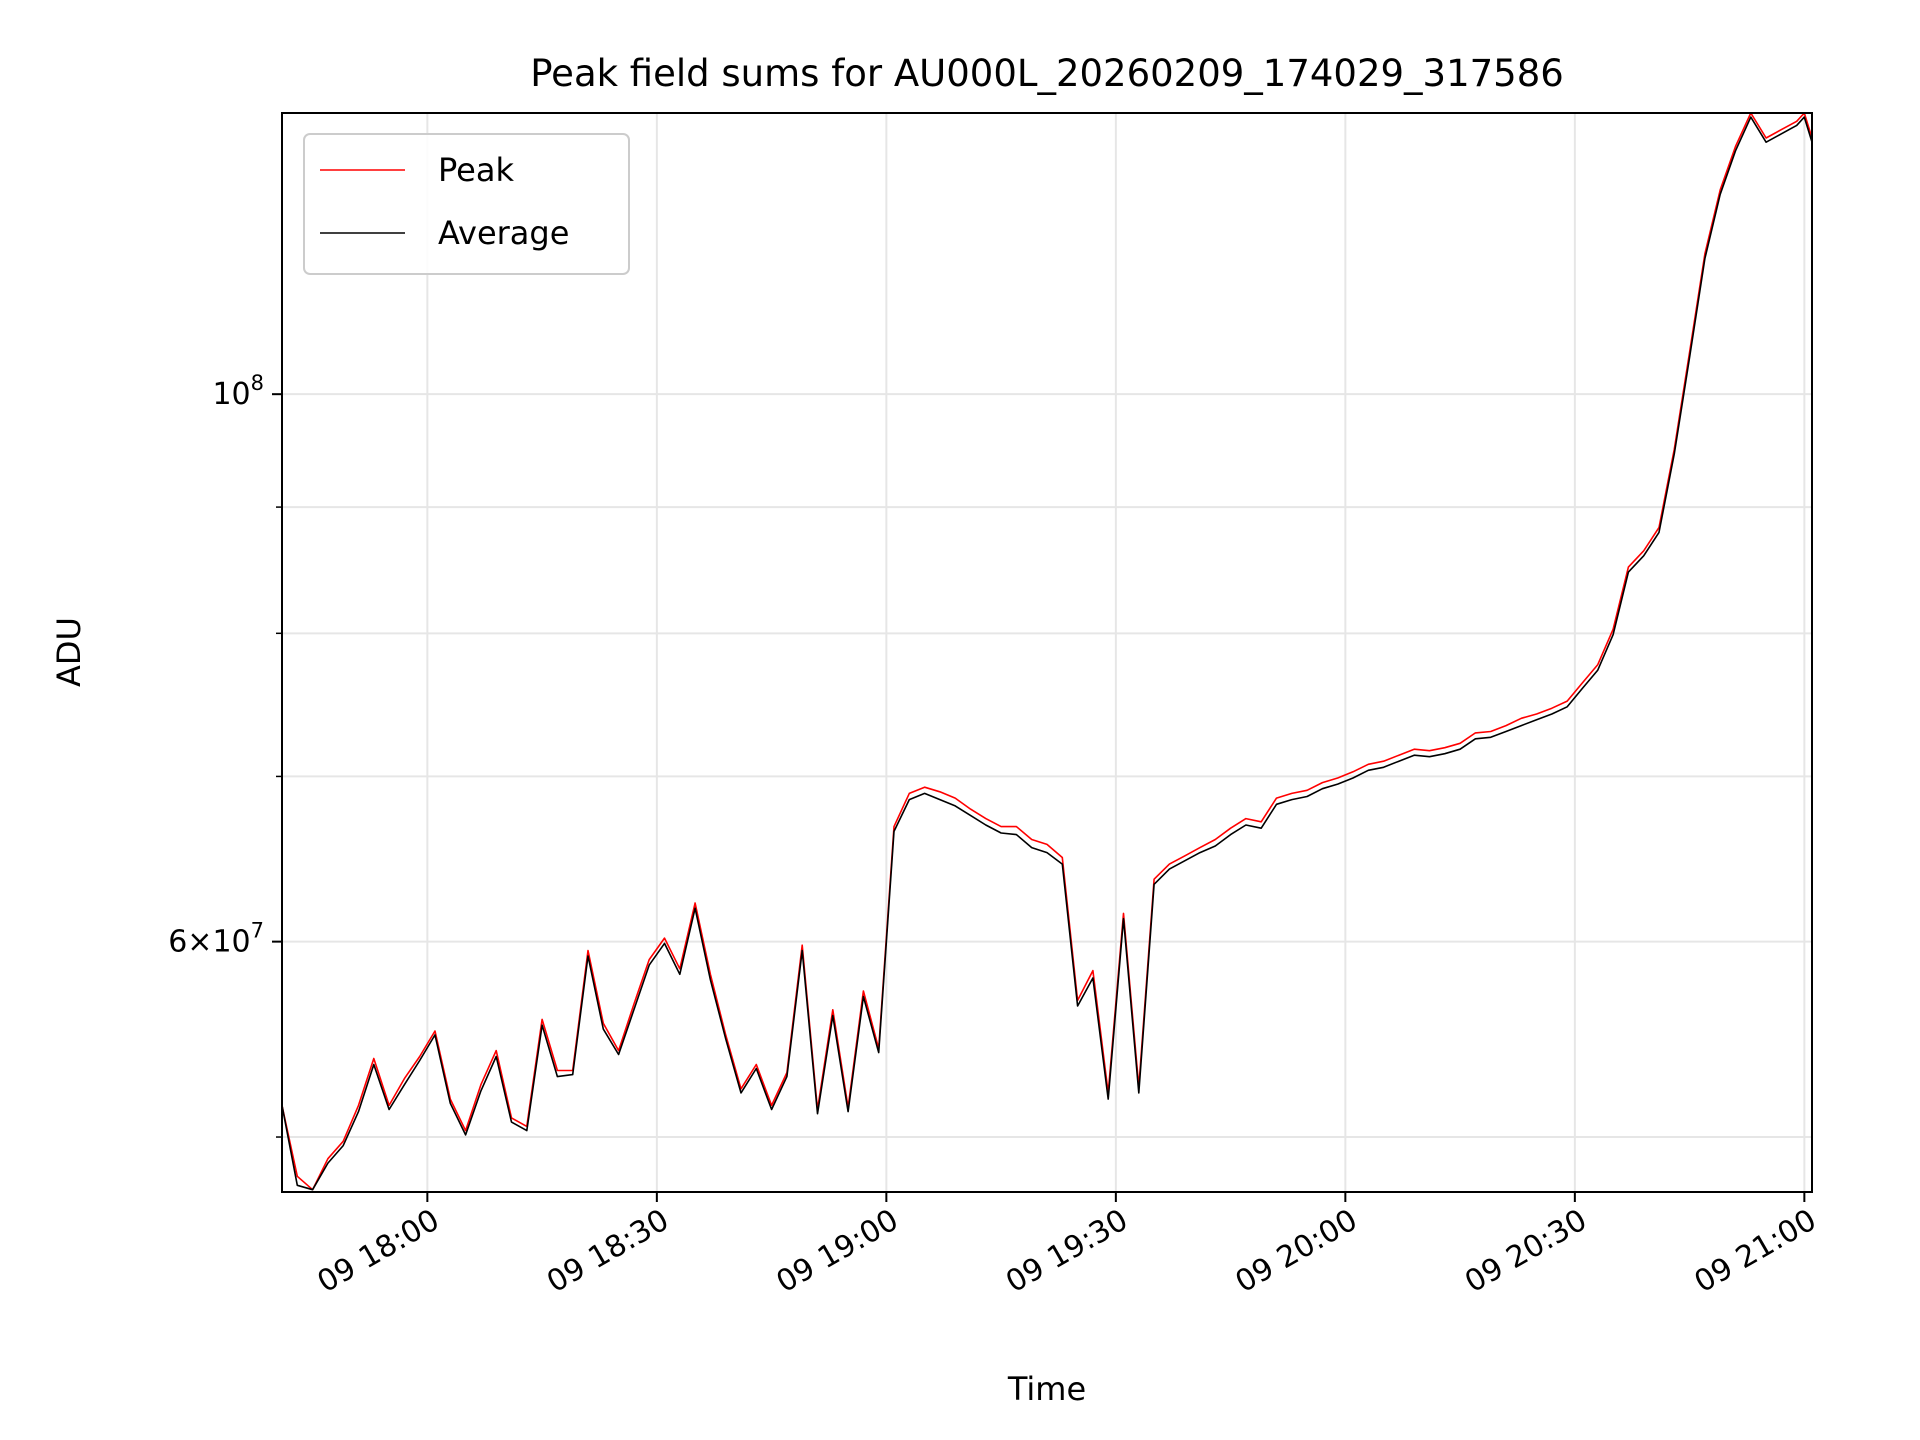 Image resolution: width=1920 pixels, height=1440 pixels. Describe the element at coordinates (69, 652) in the screenshot. I see `y-axis-label: ADU` at that location.